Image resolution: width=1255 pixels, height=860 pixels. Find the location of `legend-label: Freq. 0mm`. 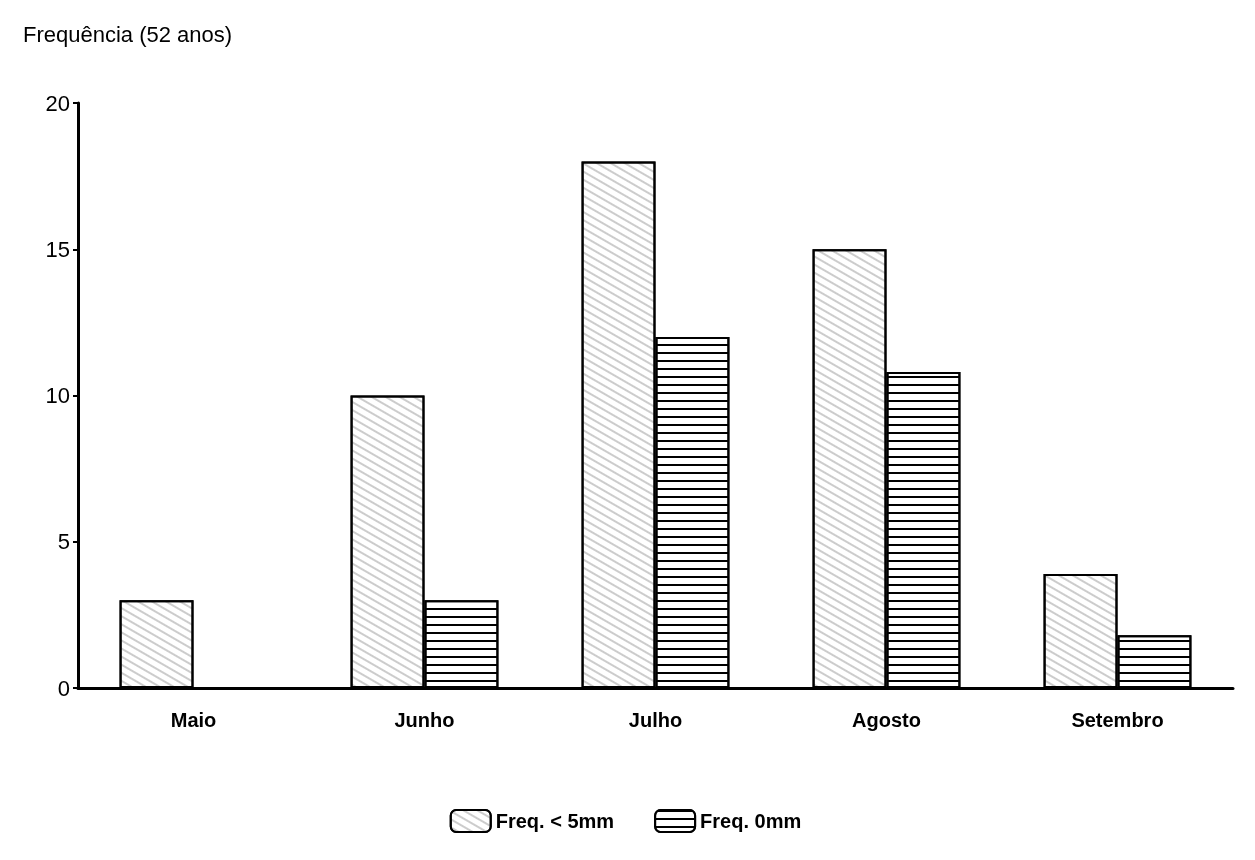

legend-label: Freq. 0mm is located at coordinates (751, 821).